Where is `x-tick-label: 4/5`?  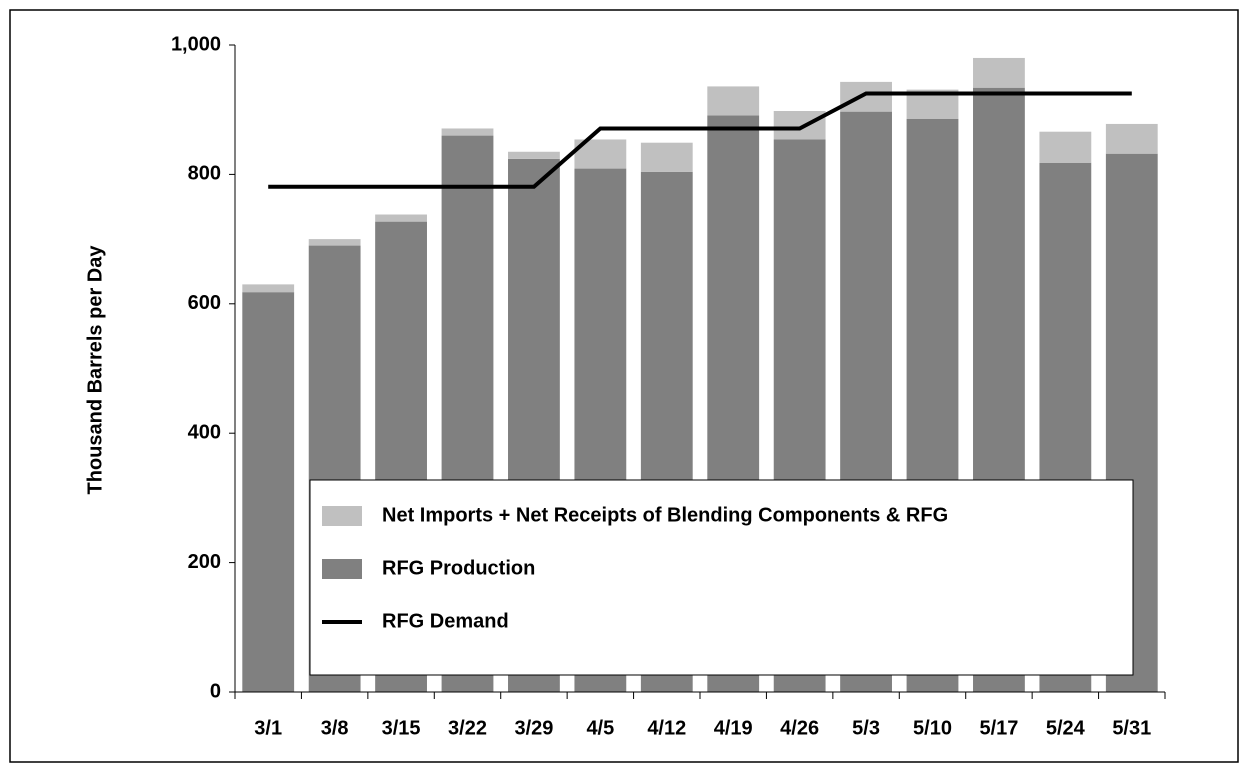 x-tick-label: 4/5 is located at coordinates (600, 728).